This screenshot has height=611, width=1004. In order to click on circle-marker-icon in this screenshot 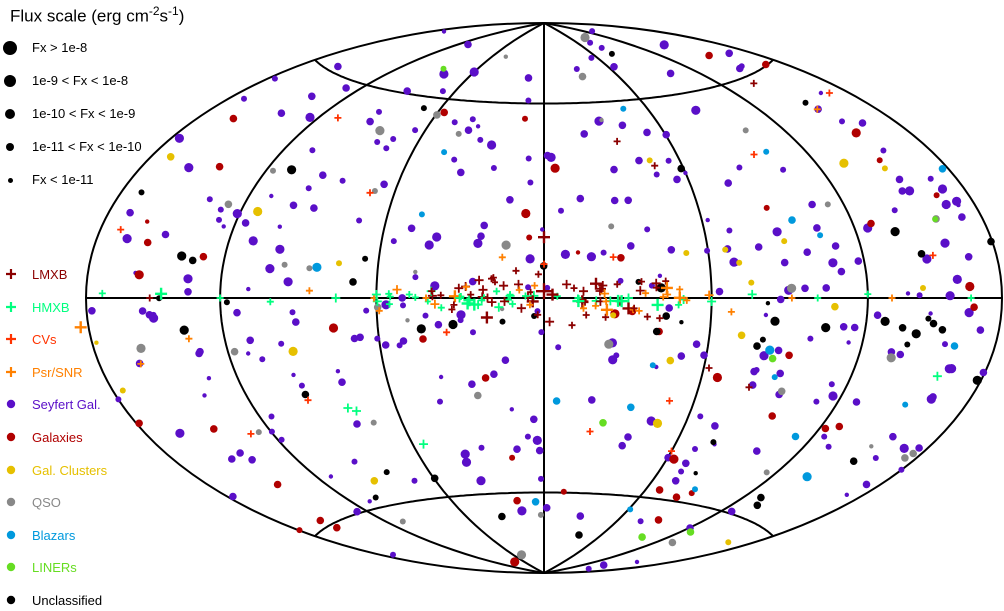, I will do `click(11, 600)`.